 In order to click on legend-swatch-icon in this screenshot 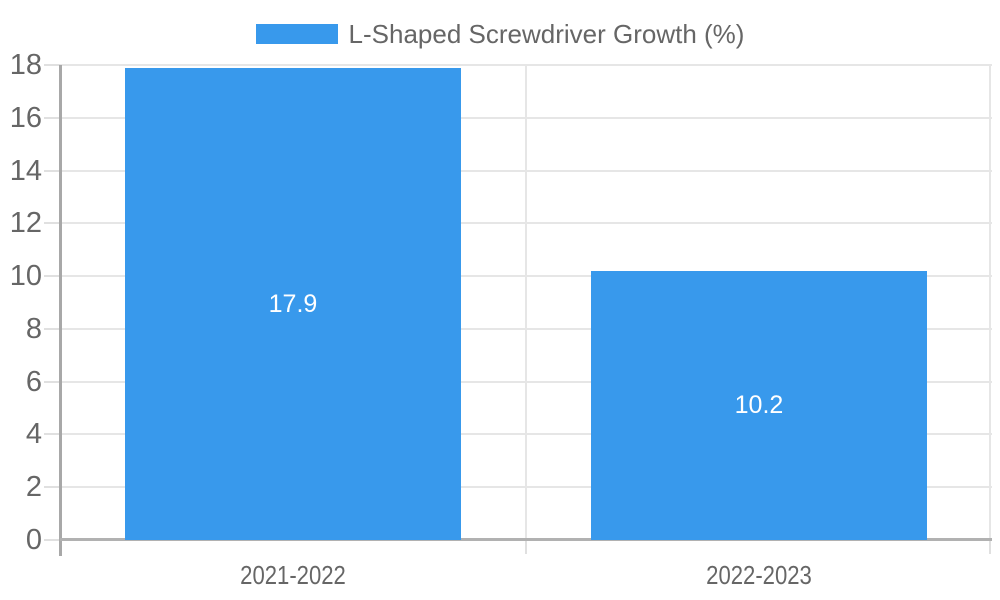, I will do `click(296, 34)`.